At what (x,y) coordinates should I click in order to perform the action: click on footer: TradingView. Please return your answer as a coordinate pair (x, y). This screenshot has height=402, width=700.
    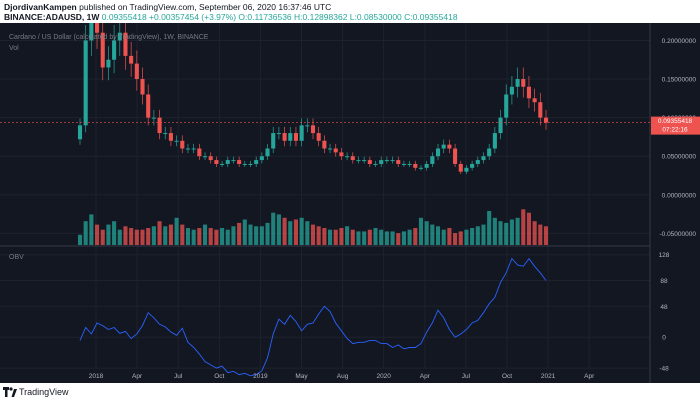
    Looking at the image, I should click on (350, 392).